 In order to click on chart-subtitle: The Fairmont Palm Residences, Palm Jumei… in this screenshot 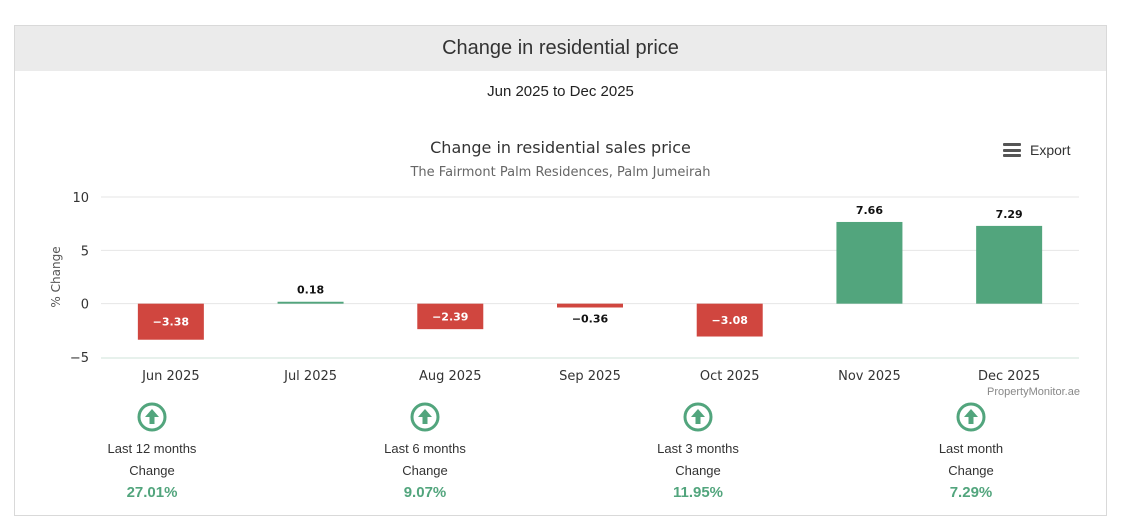, I will do `click(560, 172)`.